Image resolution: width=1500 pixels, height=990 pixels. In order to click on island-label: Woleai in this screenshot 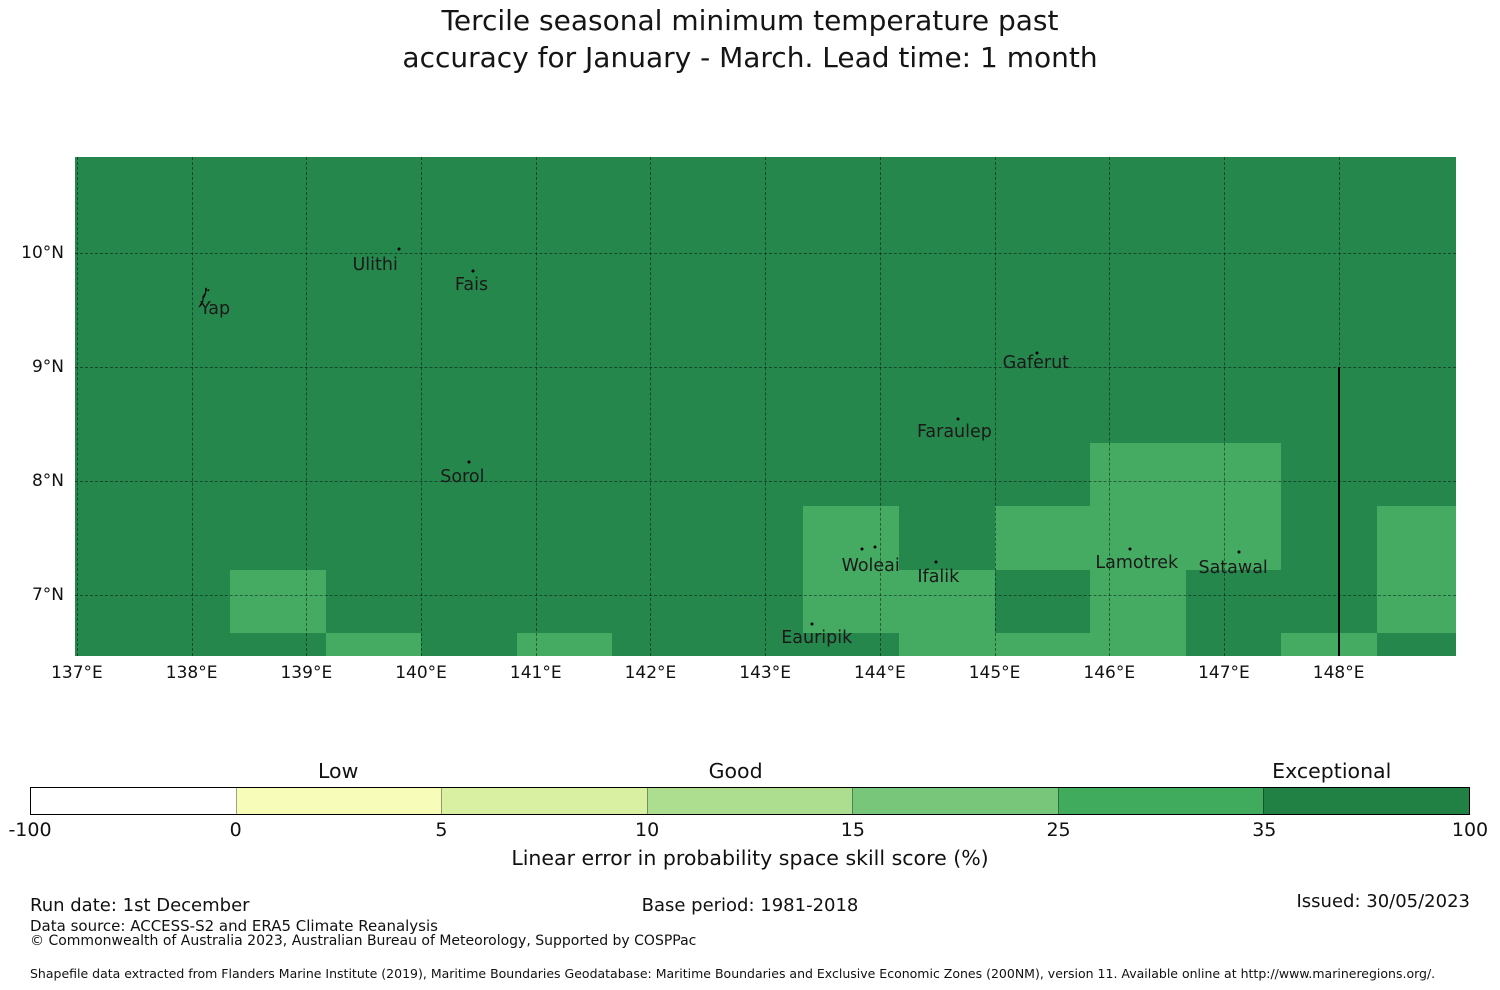, I will do `click(870, 565)`.